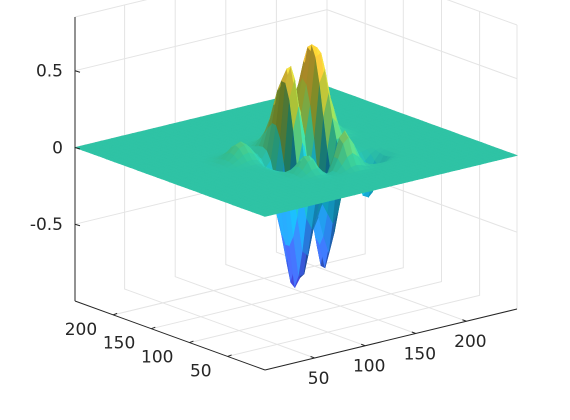  Describe the element at coordinates (296, 44) in the screenshot. I see `z-grid-line` at that location.